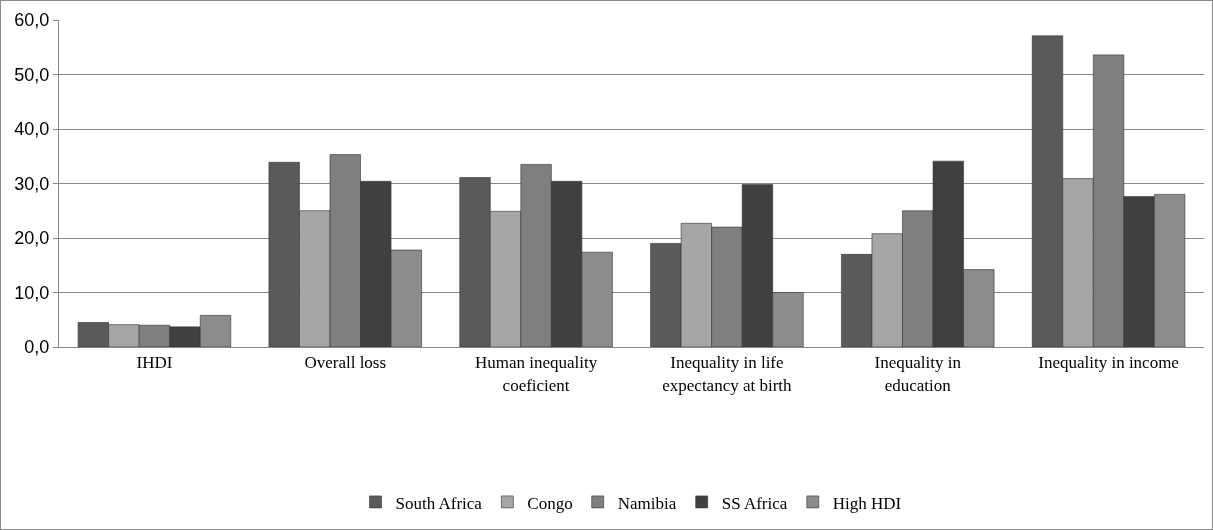 The width and height of the screenshot is (1213, 530). I want to click on y-tick-label: 50,0, so click(32, 74).